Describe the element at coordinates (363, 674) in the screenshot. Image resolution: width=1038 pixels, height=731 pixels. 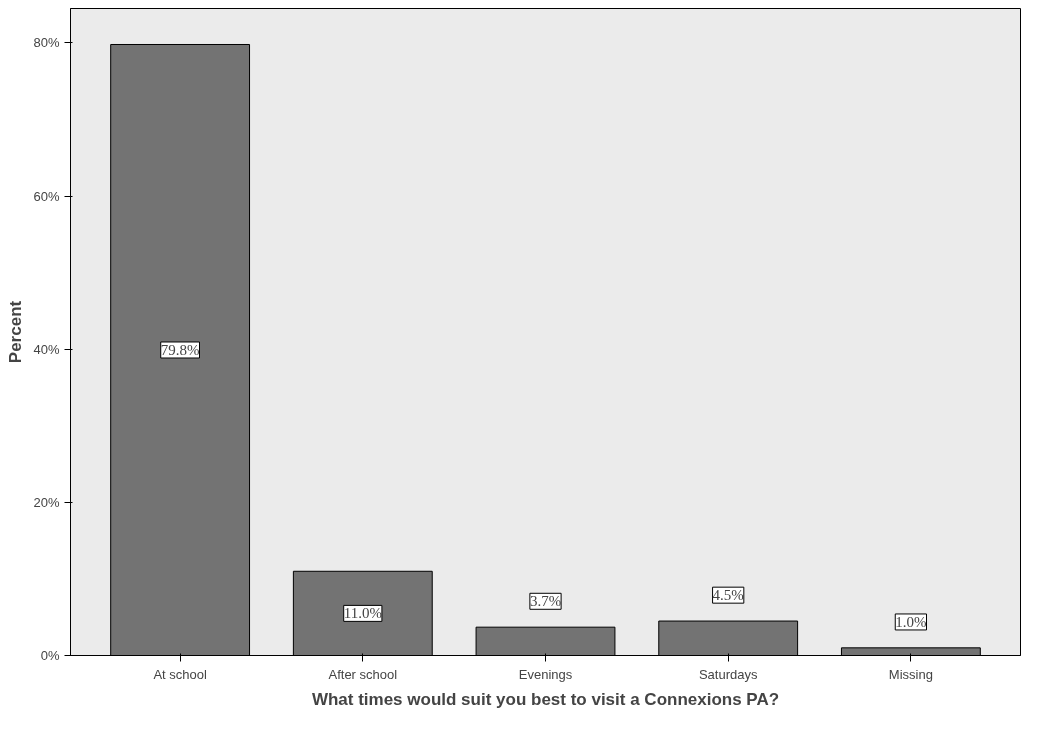
I see `x-tick-label: After school` at that location.